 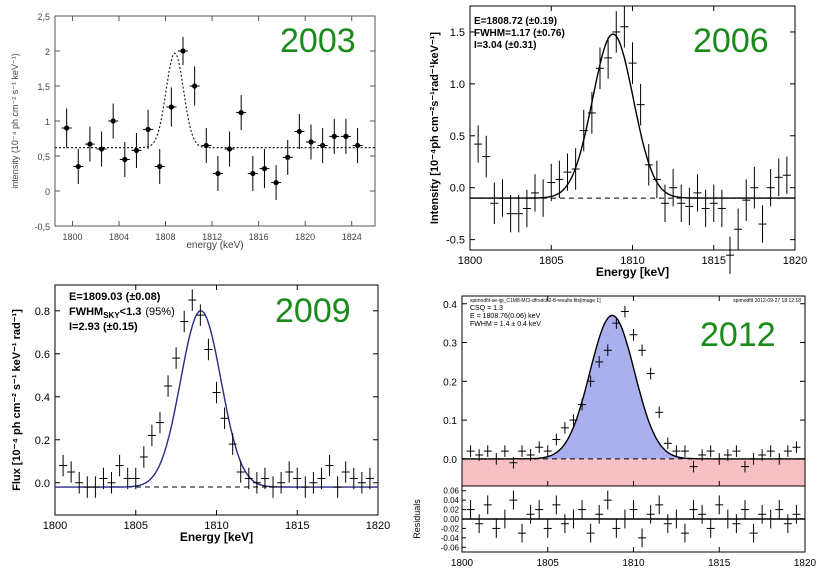 What do you see at coordinates (505, 316) in the screenshot?
I see `fit-annotation: E = 1808.76(0.06) keV` at bounding box center [505, 316].